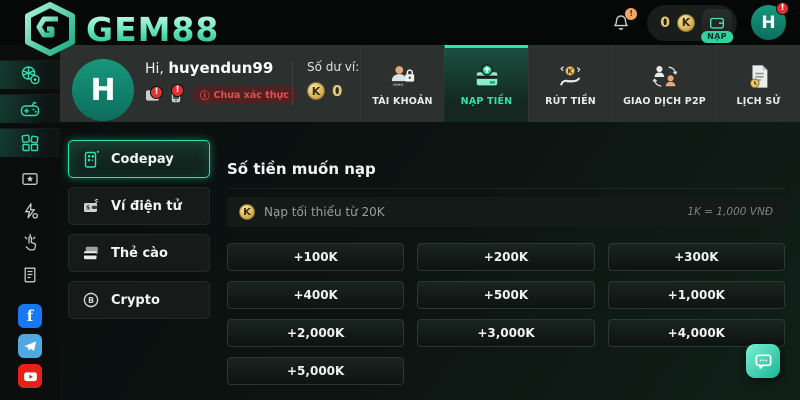 The height and width of the screenshot is (400, 800). I want to click on left-rail: f, so click(30, 222).